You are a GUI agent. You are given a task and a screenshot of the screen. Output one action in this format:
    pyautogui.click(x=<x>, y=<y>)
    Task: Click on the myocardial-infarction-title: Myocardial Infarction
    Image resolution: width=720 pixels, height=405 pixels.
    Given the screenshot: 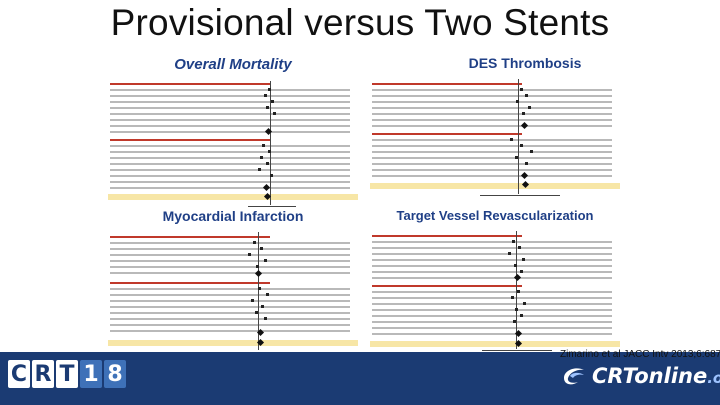 What is the action you would take?
    pyautogui.click(x=233, y=216)
    